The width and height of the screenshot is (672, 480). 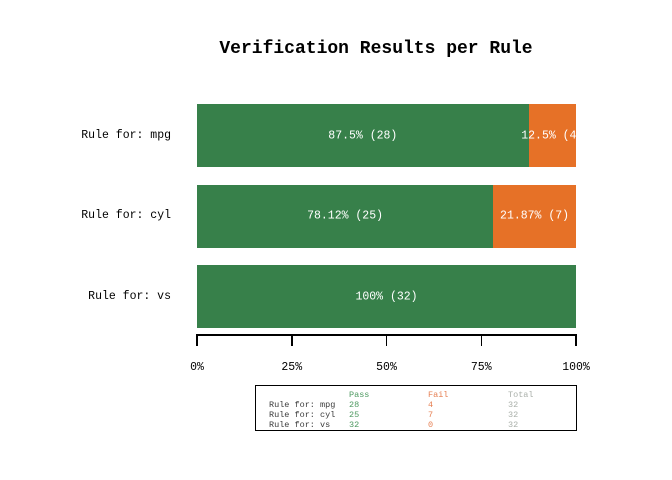 What do you see at coordinates (416, 395) in the screenshot?
I see `table-header-row: Pass Fail Total` at bounding box center [416, 395].